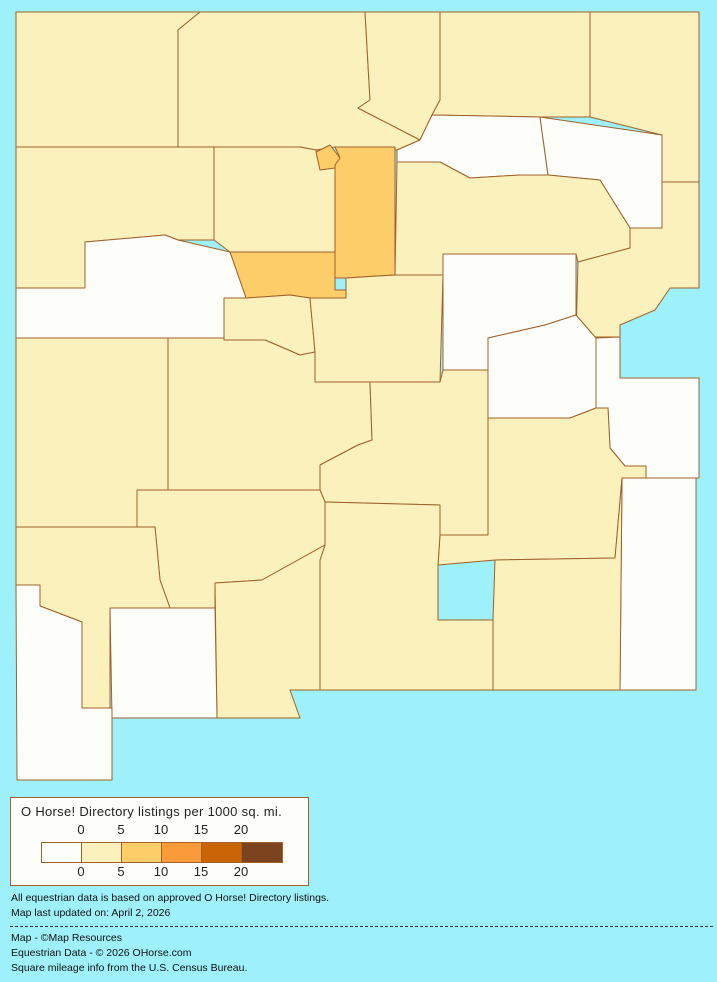  Describe the element at coordinates (101, 953) in the screenshot. I see `data-credit: Equestrian Data - © 2026 OHorse.com` at that location.